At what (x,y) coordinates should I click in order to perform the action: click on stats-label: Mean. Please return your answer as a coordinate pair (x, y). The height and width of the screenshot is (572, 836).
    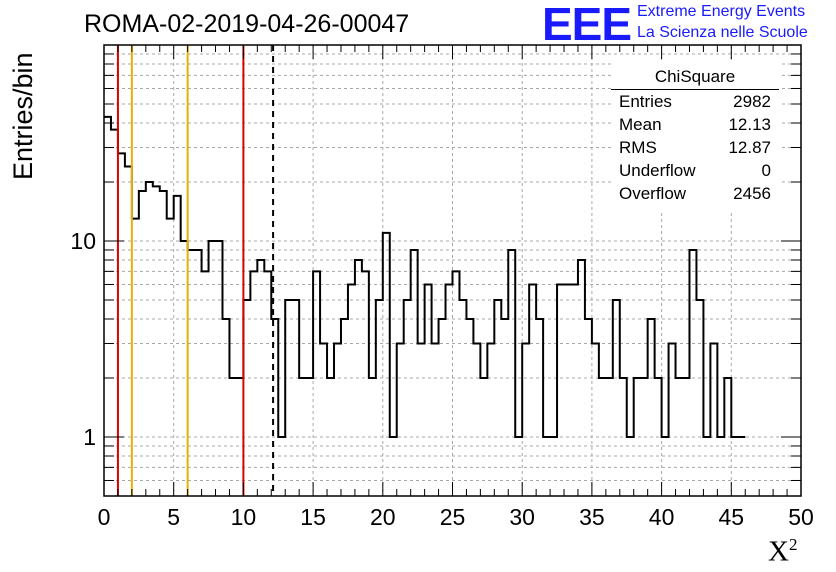
    Looking at the image, I should click on (640, 124).